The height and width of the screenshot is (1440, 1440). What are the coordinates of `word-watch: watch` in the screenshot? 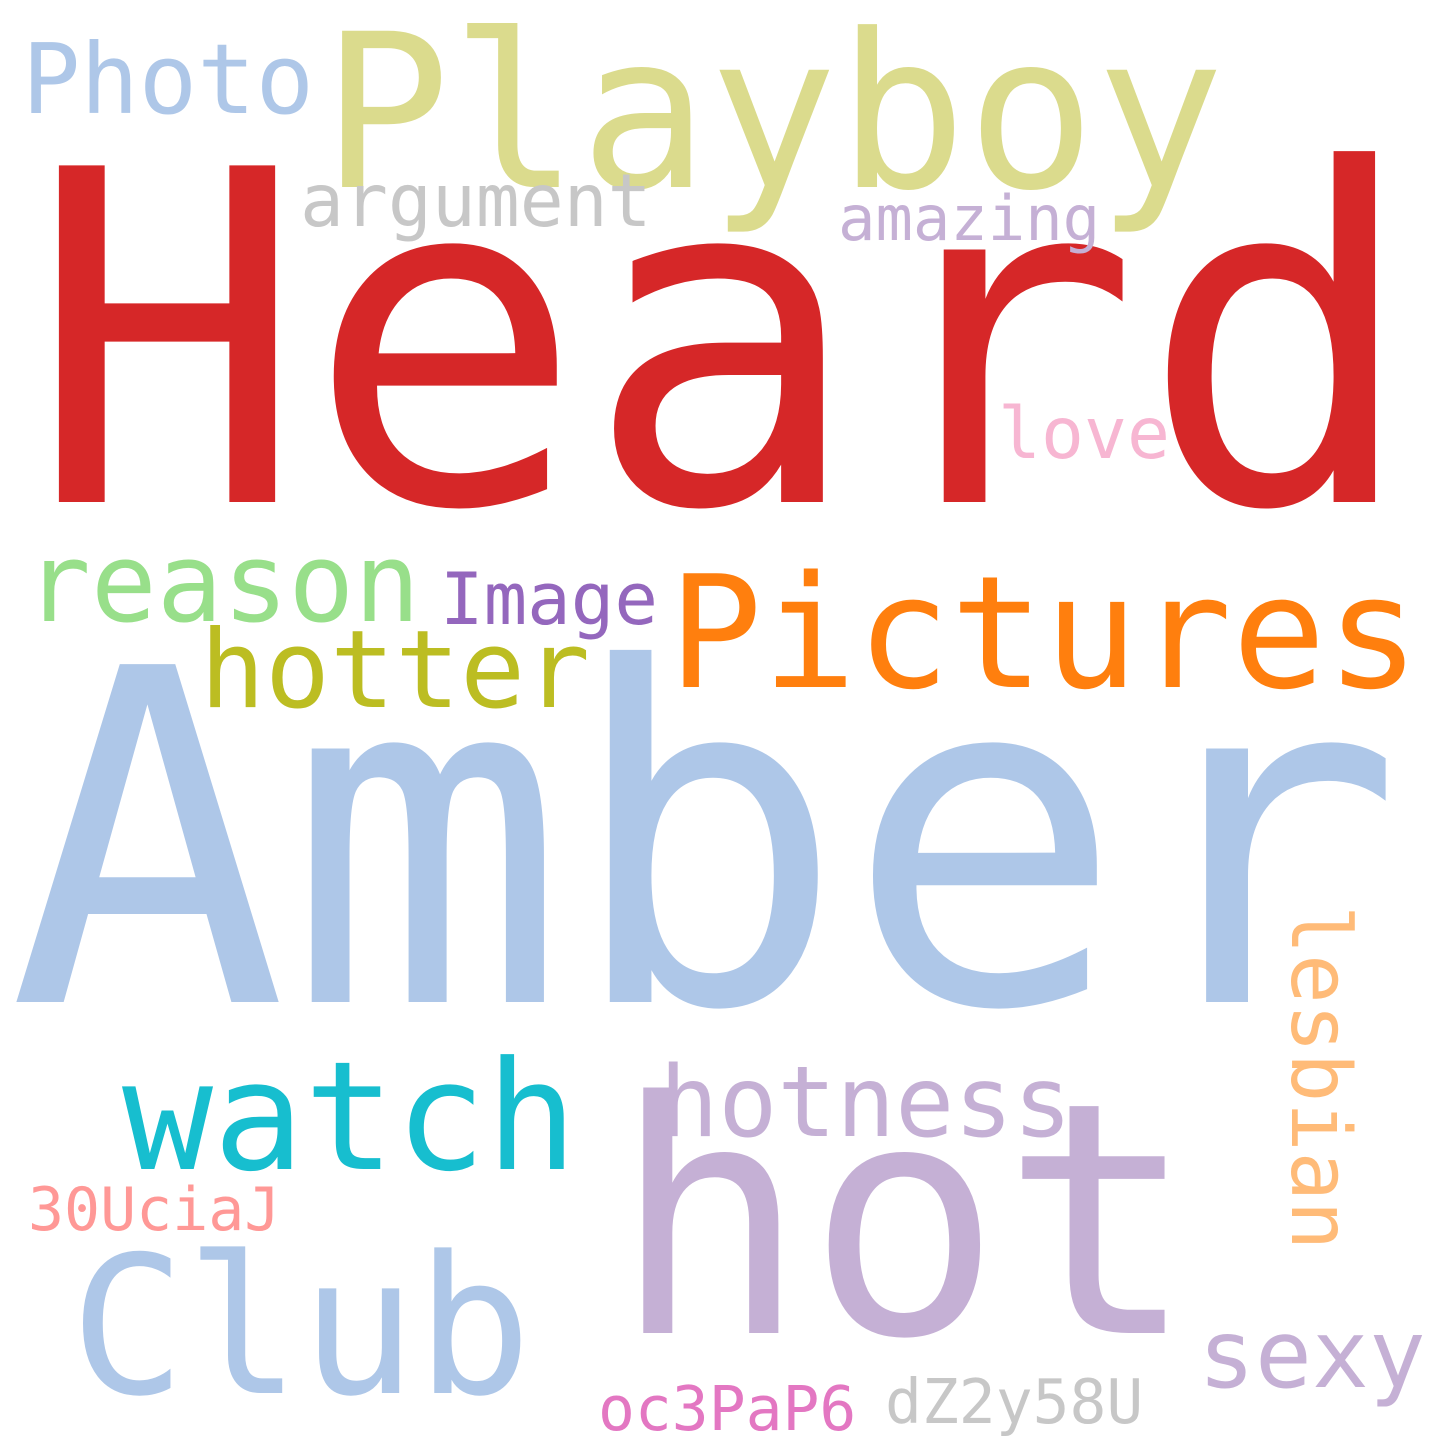 It's located at (350, 1116).